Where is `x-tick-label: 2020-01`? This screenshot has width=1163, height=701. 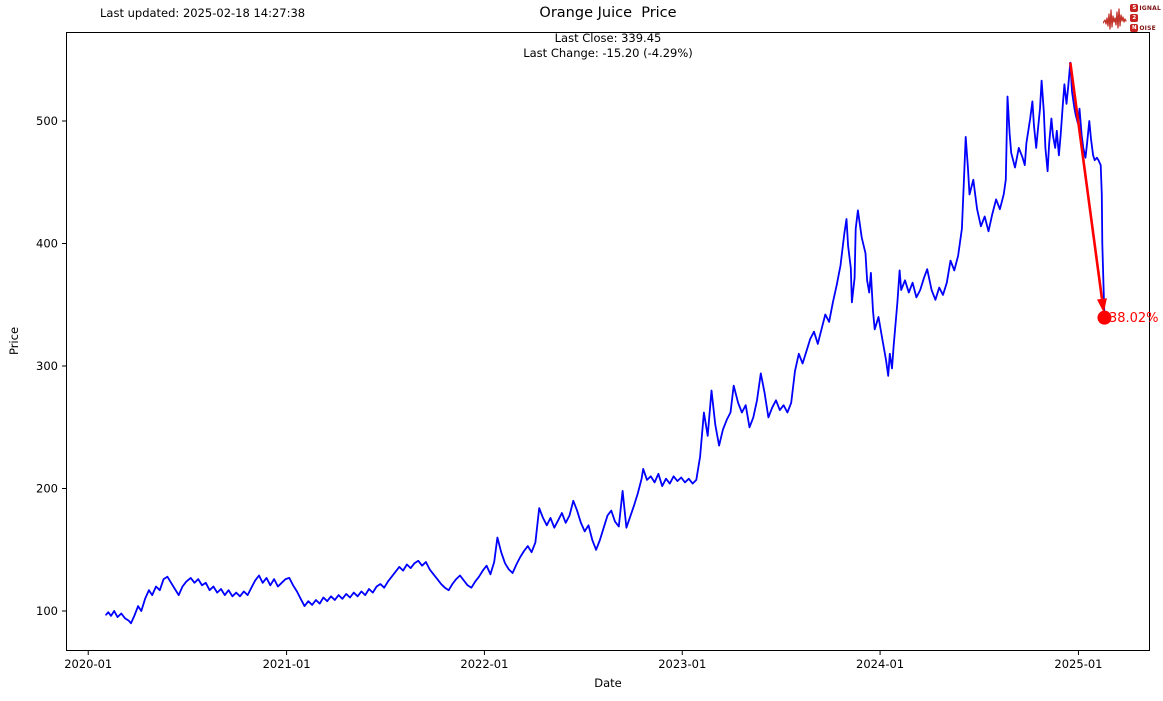
x-tick-label: 2020-01 is located at coordinates (88, 664).